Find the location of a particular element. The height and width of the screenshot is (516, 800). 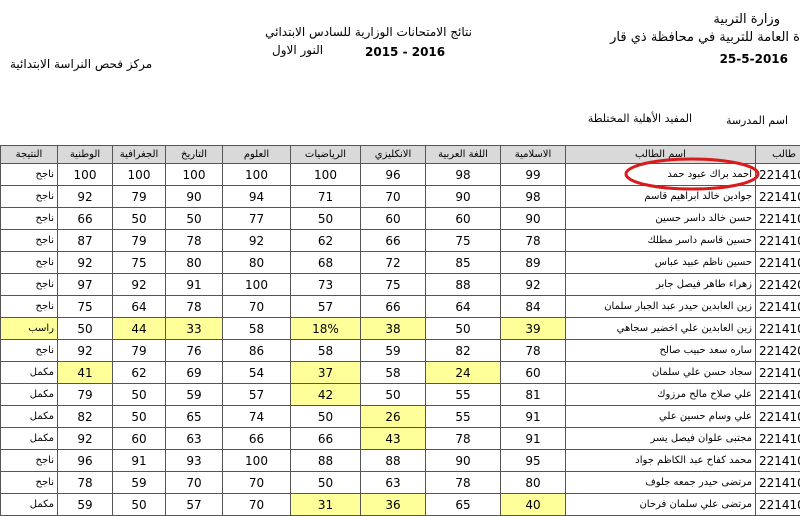

grade: 90 is located at coordinates (194, 197).